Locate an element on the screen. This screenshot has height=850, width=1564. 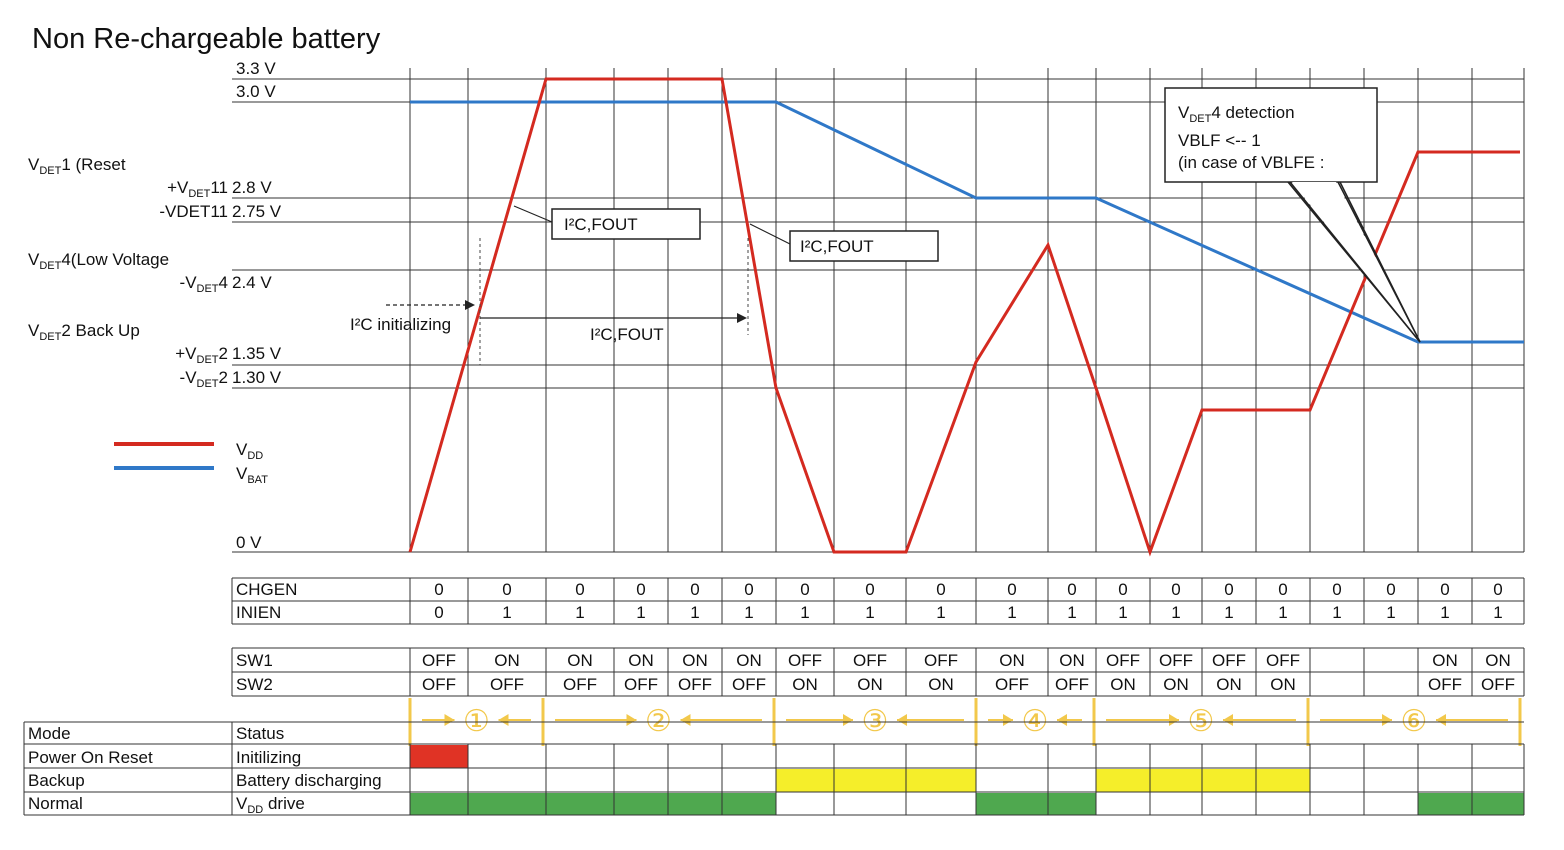
callout-i2c-fout-1: I²C,FOUT is located at coordinates (607, 222).